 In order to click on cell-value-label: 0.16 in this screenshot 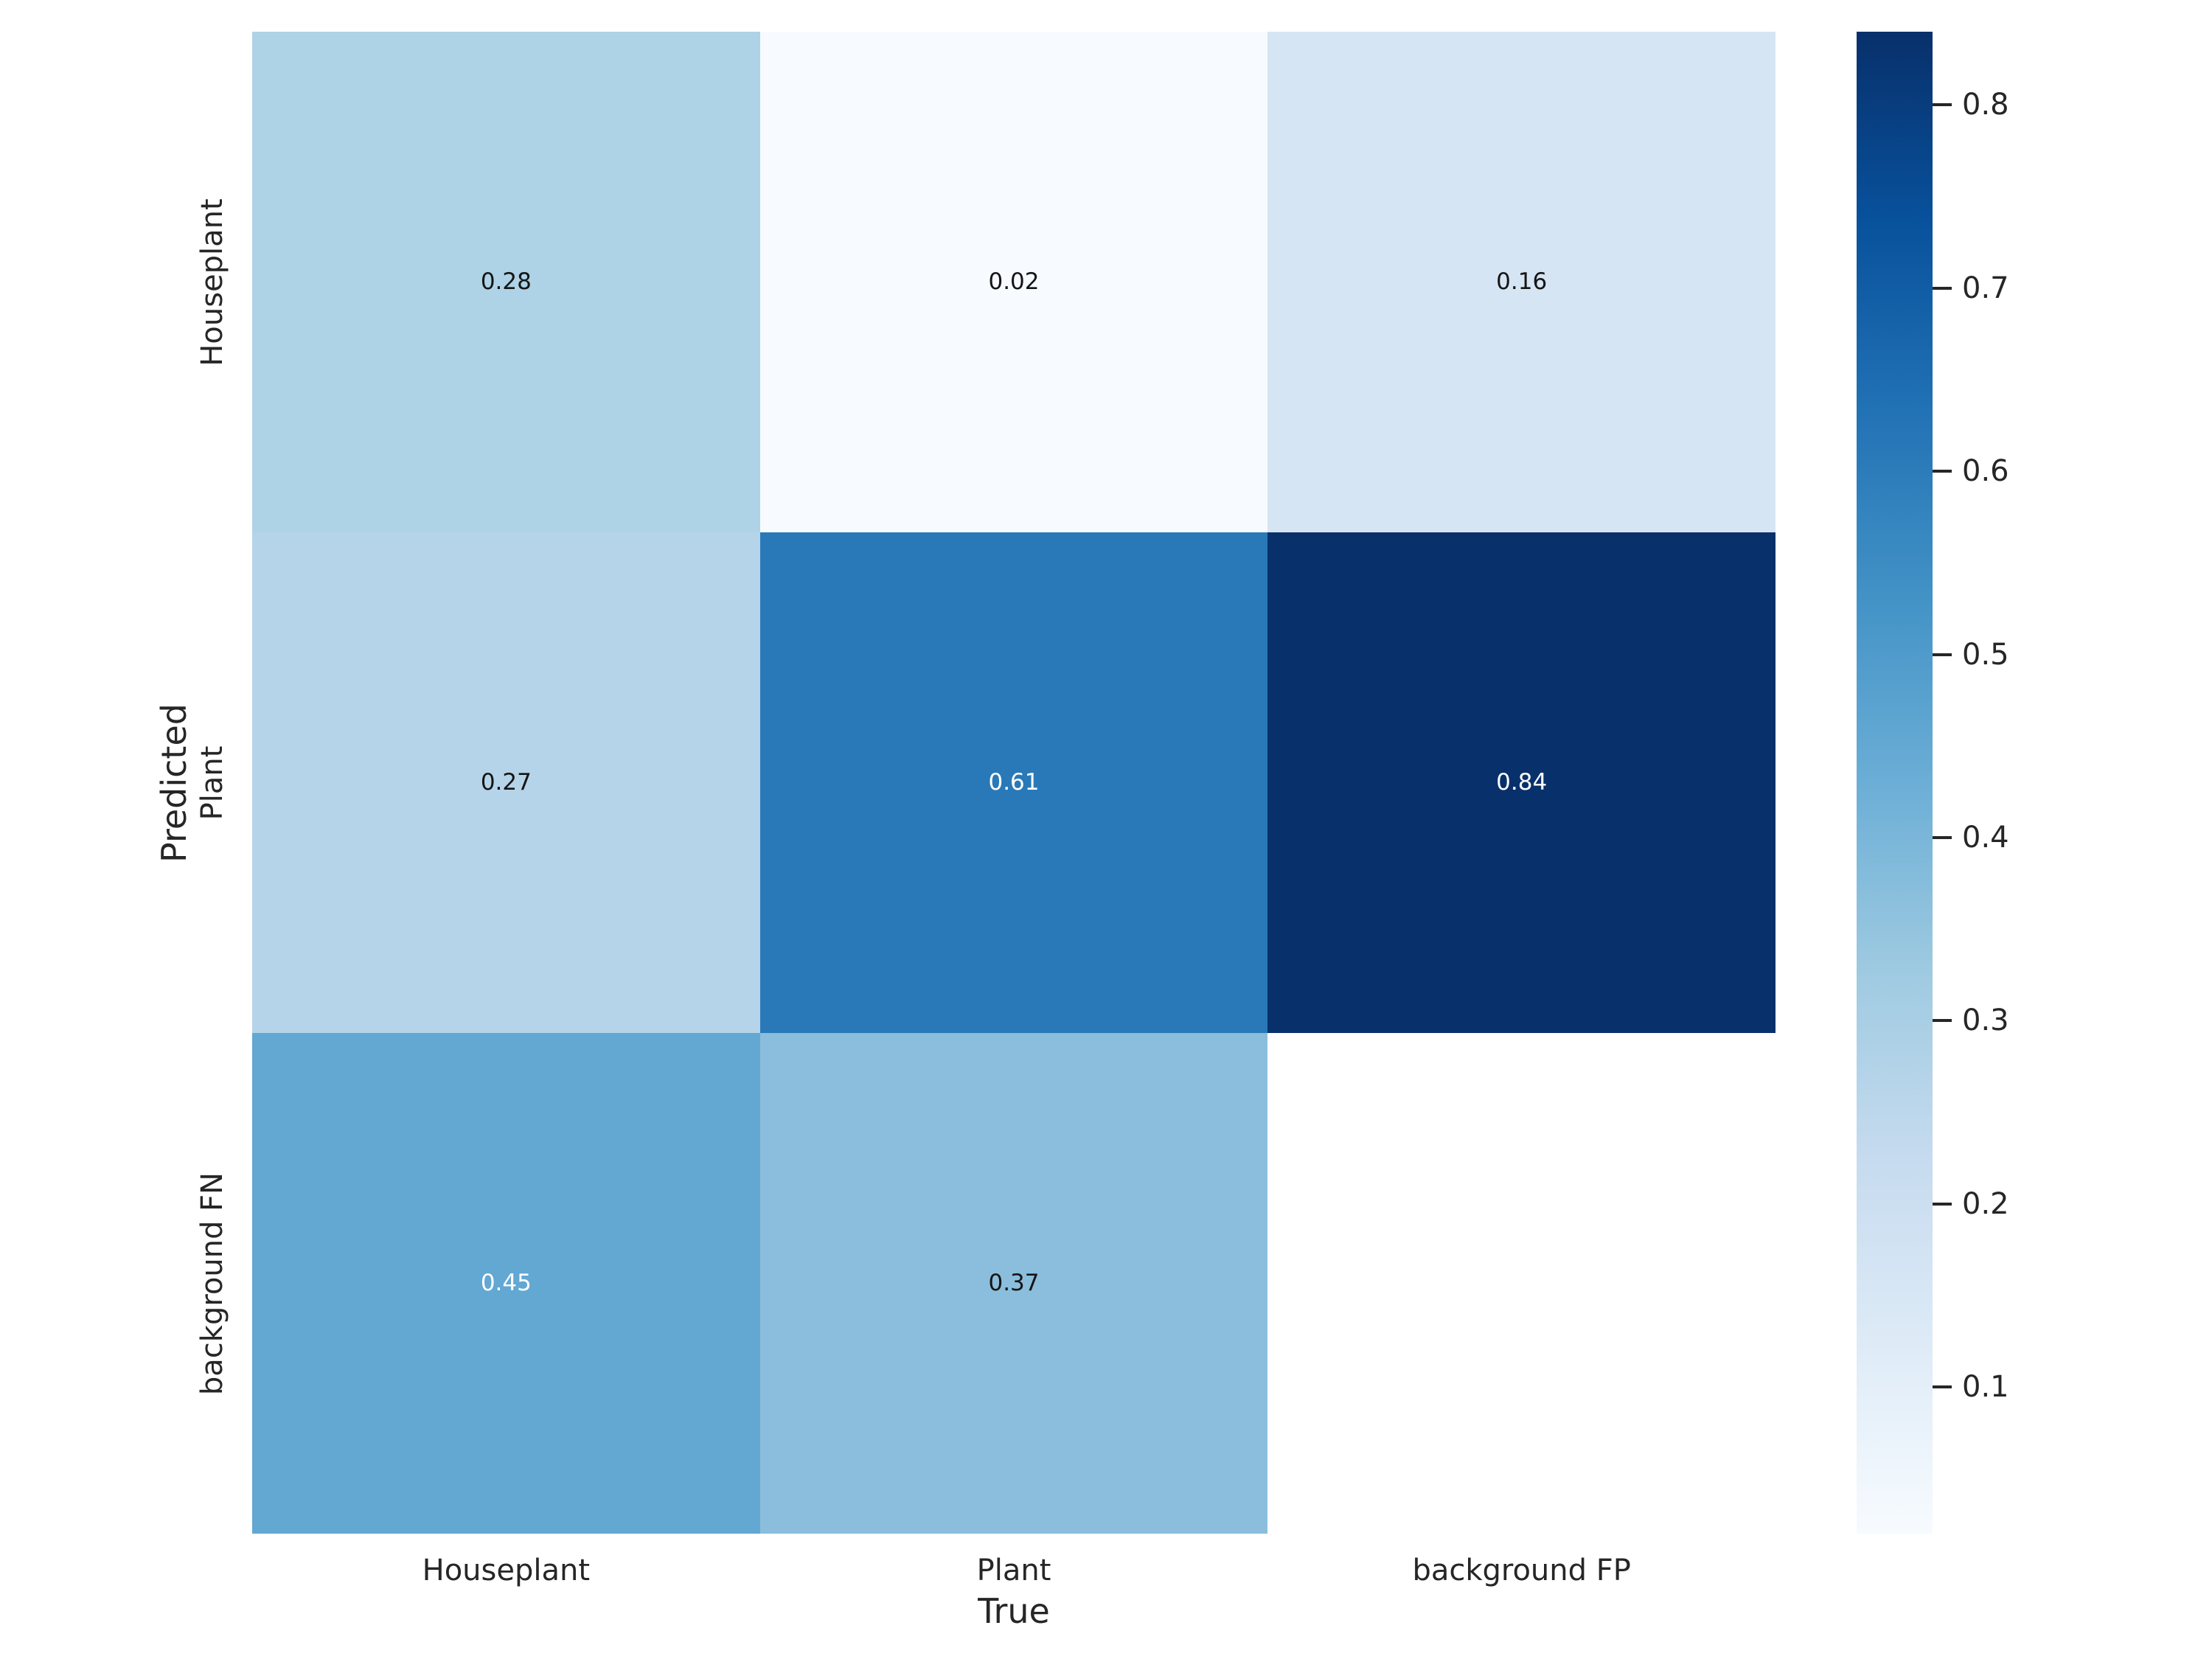, I will do `click(1522, 281)`.